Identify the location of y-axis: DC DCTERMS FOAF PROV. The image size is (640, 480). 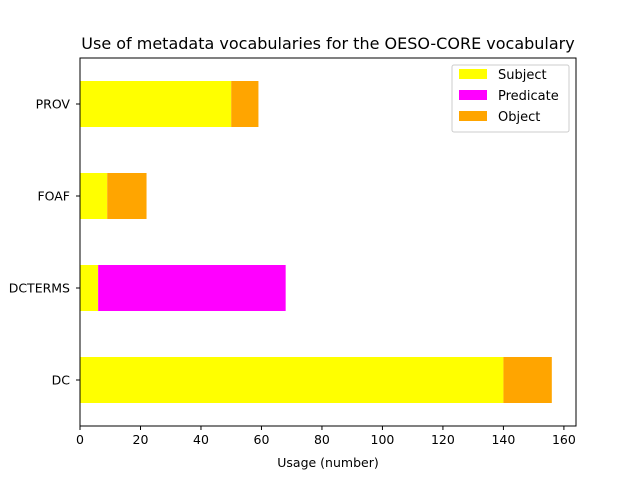
(44, 242).